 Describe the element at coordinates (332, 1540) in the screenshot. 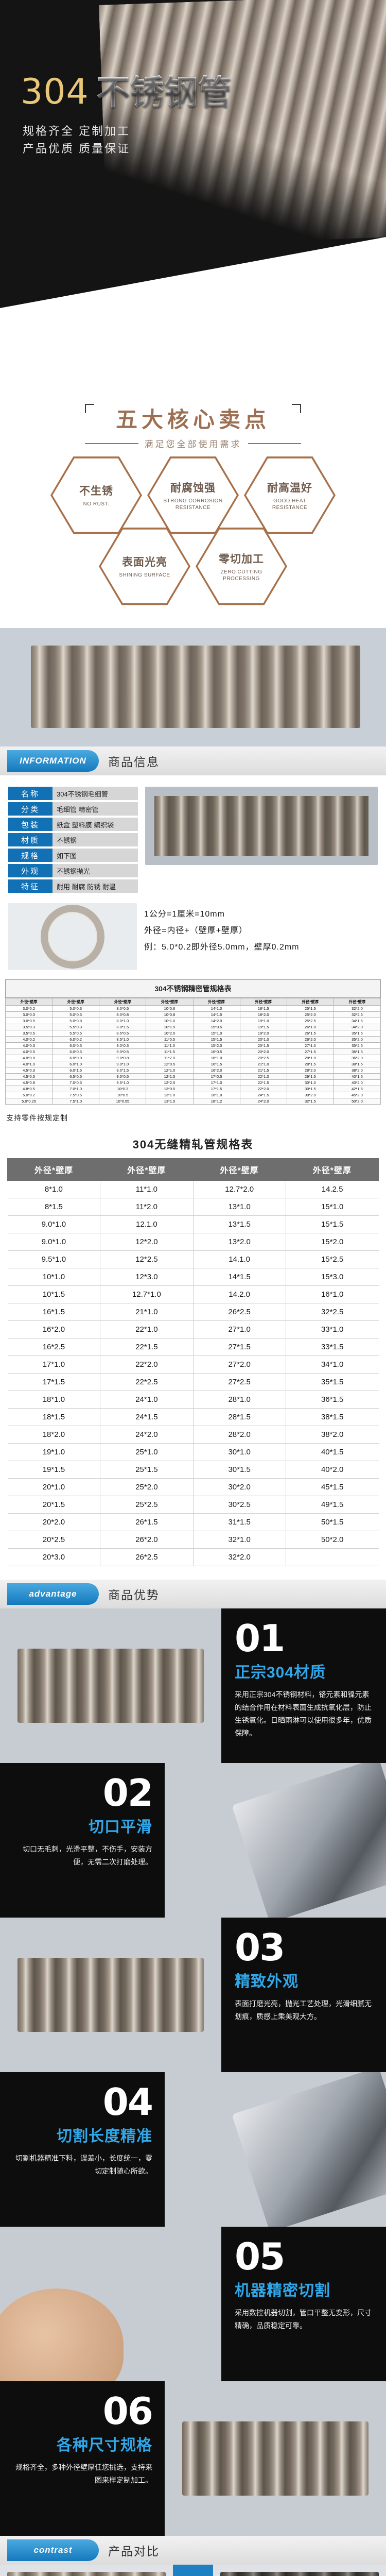

I see `spec-cell: 50*2.0` at that location.